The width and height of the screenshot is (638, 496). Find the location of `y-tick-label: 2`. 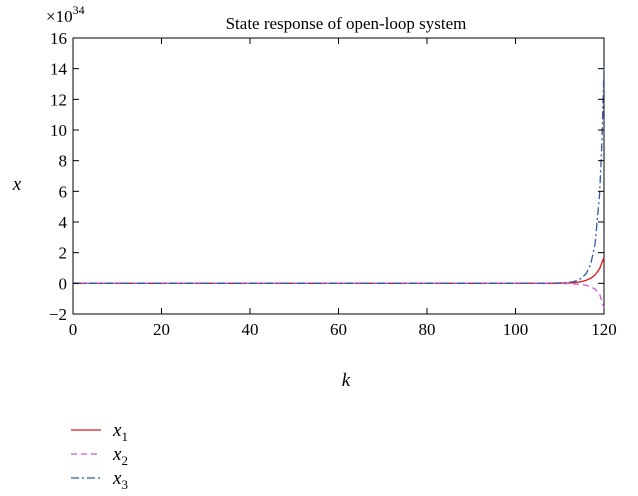

y-tick-label: 2 is located at coordinates (63, 253).